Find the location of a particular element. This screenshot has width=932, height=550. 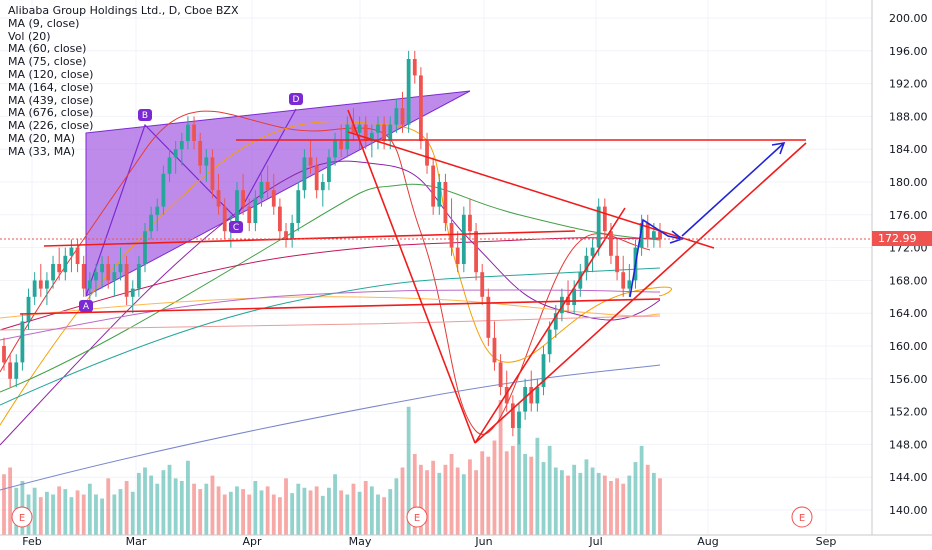

price-tick-label: 192.00 is located at coordinates (908, 84).